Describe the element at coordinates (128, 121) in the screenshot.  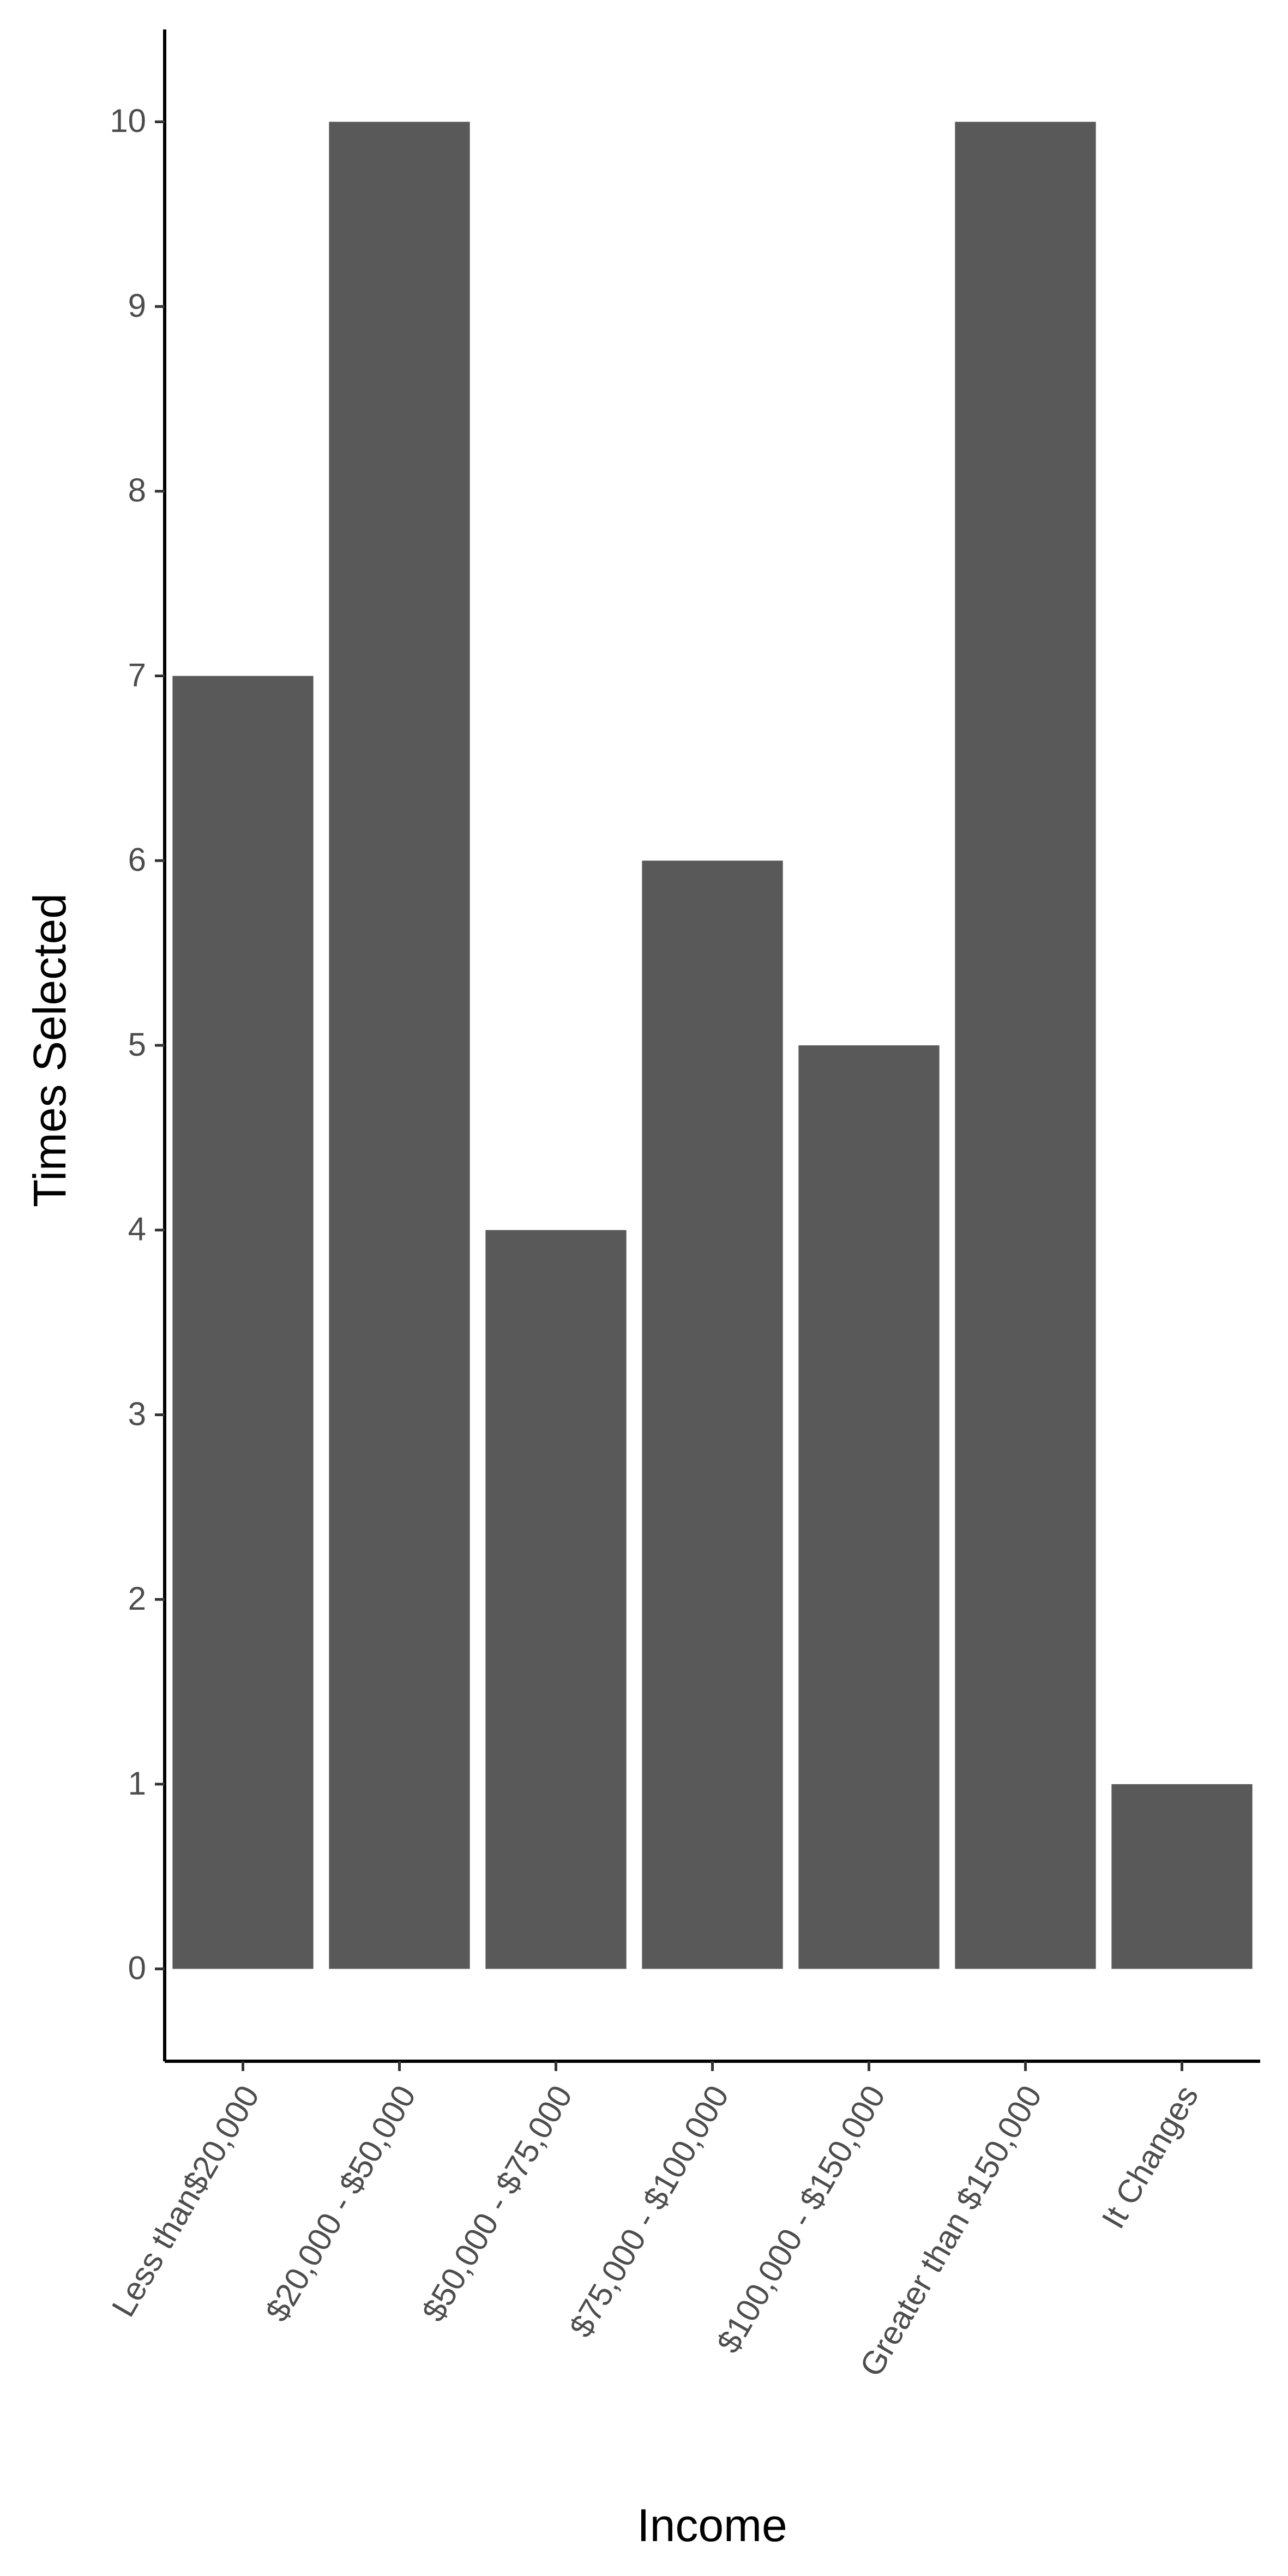
I see `y-tick-label: 10` at that location.